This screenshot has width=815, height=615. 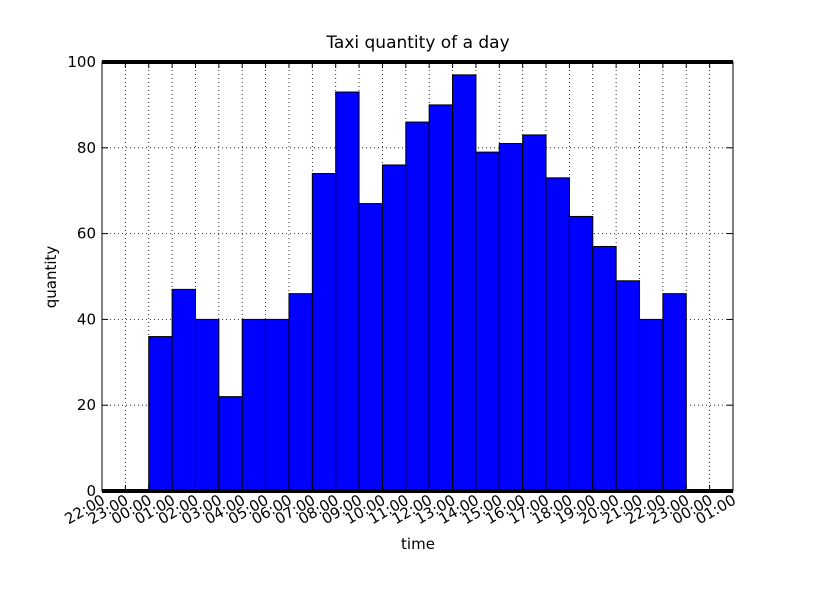 What do you see at coordinates (86, 148) in the screenshot?
I see `y-tick-label: 80` at bounding box center [86, 148].